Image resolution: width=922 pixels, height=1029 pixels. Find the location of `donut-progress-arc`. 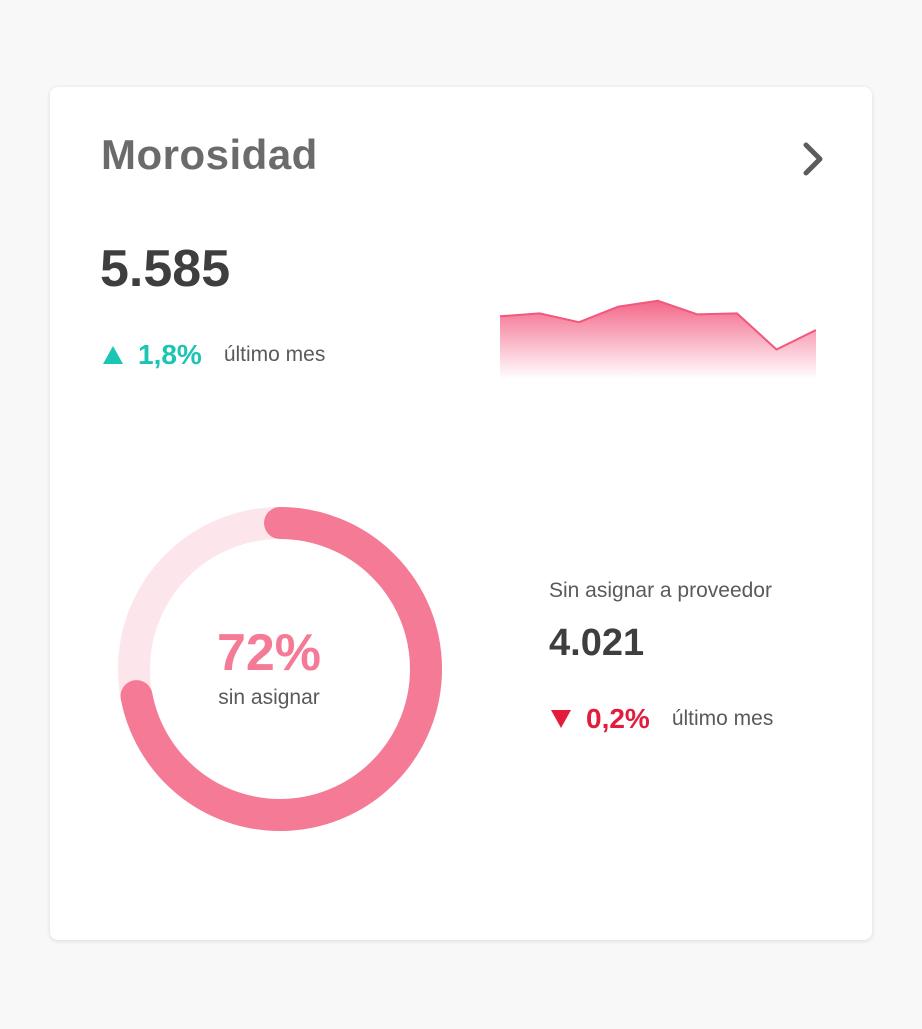

donut-progress-arc is located at coordinates (280, 669).